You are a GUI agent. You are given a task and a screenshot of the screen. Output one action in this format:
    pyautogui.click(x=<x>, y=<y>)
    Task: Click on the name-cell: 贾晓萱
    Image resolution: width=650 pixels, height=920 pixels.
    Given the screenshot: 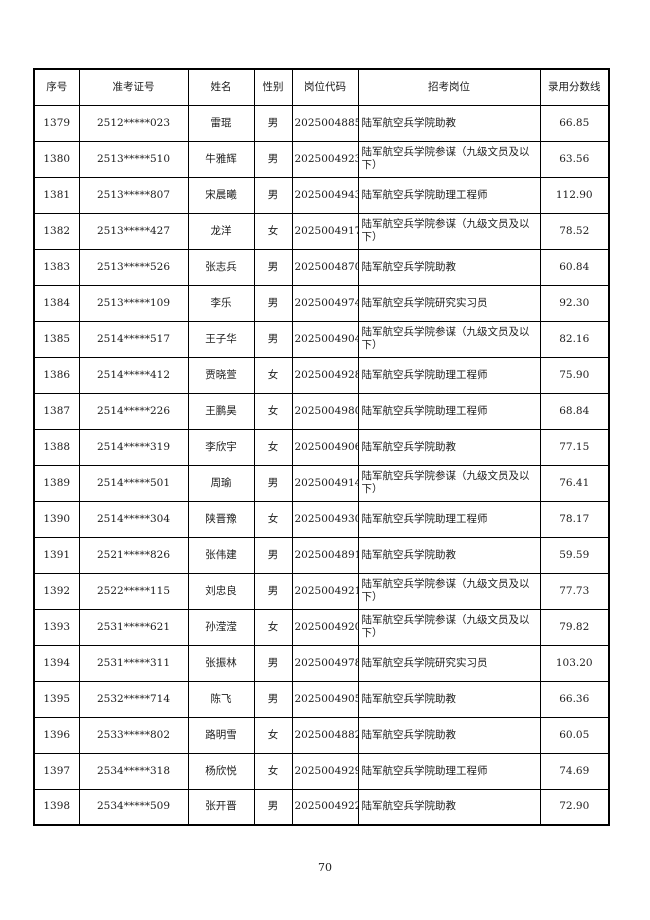 What is the action you would take?
    pyautogui.click(x=221, y=375)
    